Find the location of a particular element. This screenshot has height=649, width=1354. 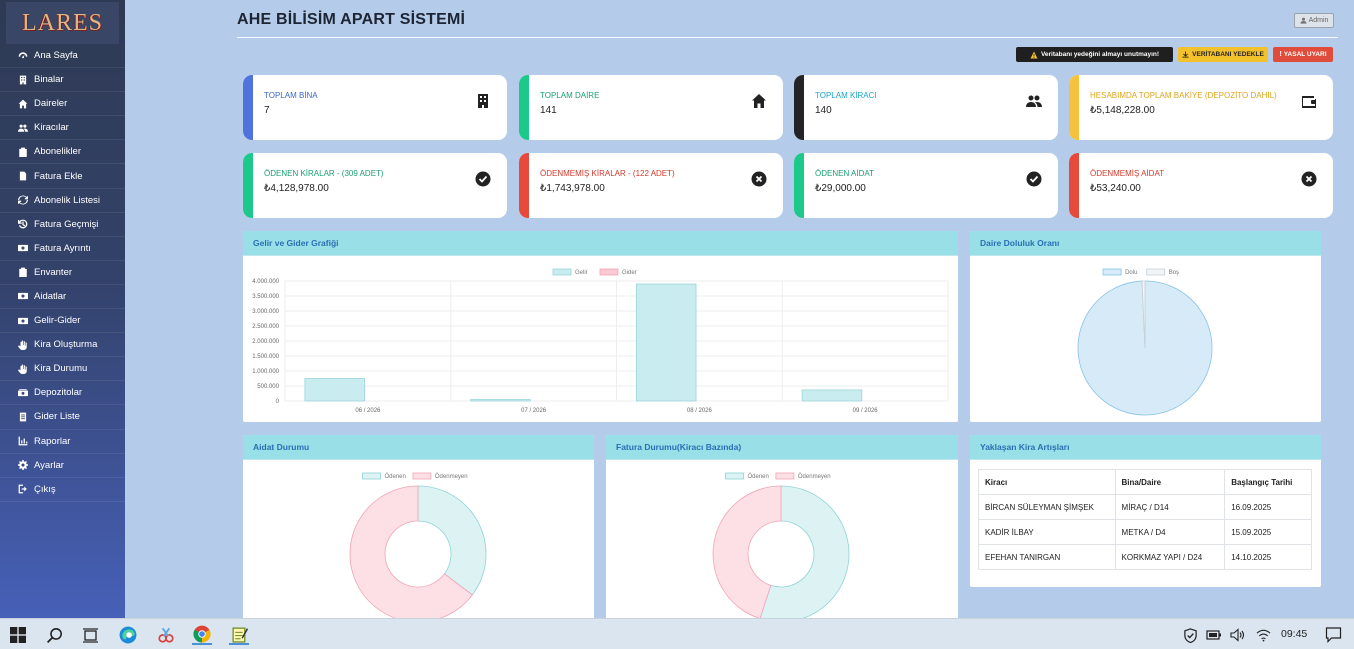

volume-icon is located at coordinates (1238, 635).